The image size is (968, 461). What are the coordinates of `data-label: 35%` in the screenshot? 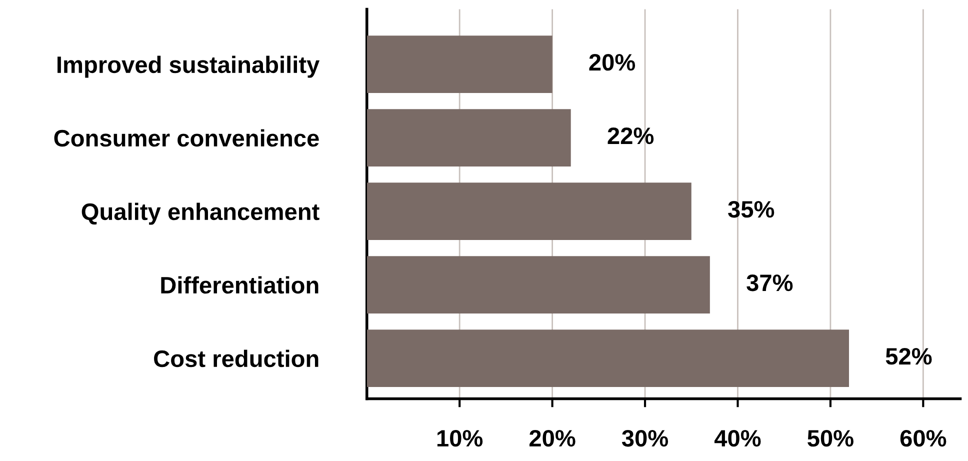 It's located at (751, 209).